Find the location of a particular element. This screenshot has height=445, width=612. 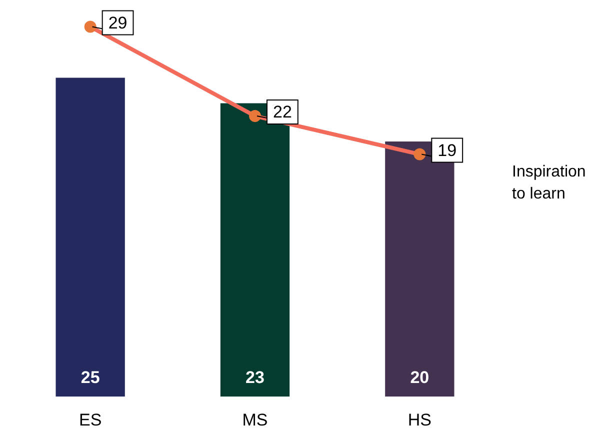

data-label: 20 is located at coordinates (420, 377).